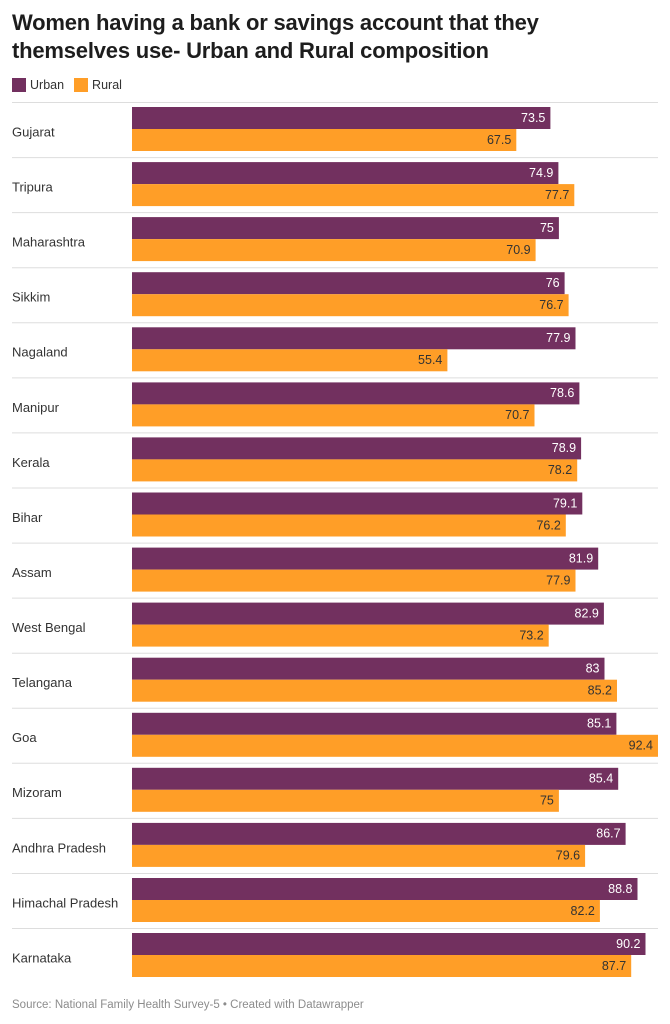 The height and width of the screenshot is (1024, 670). Describe the element at coordinates (59, 847) in the screenshot. I see `category-label-andhra-pradesh: Andhra Pradesh` at that location.